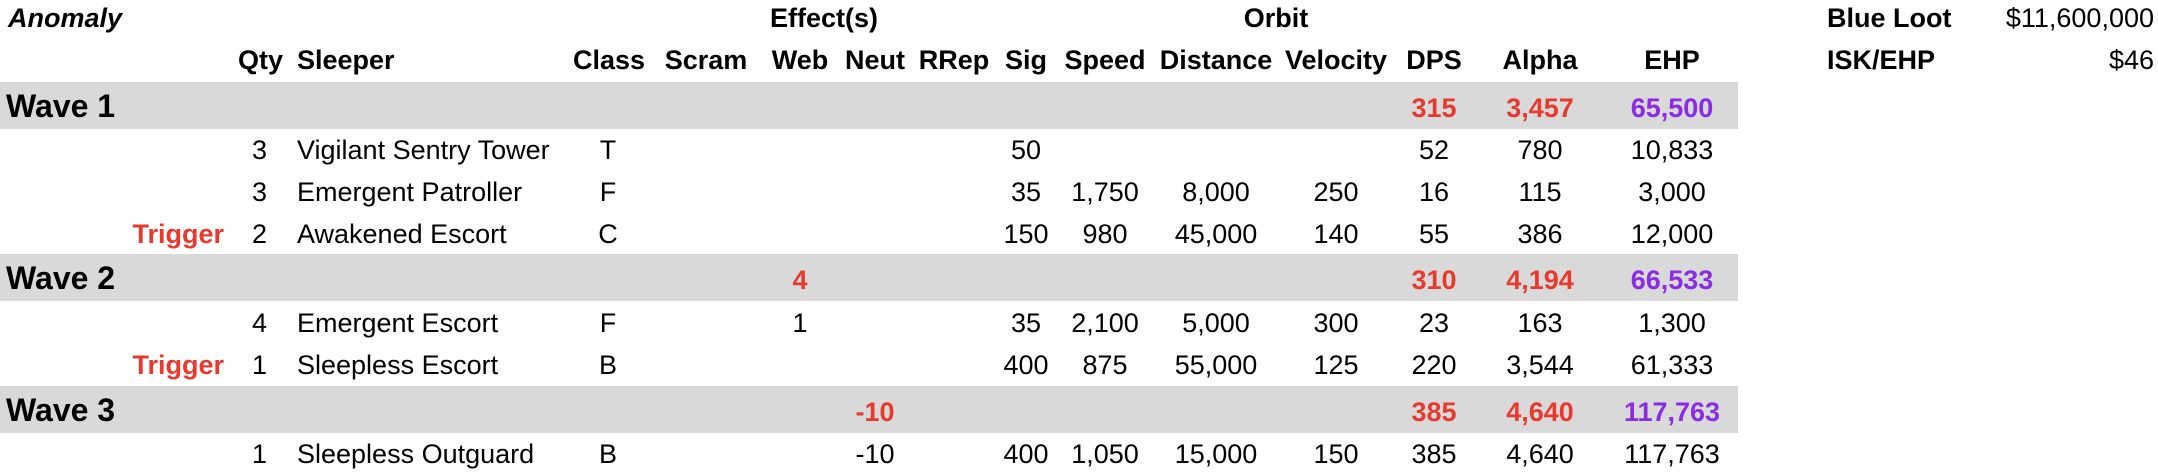  Describe the element at coordinates (608, 150) in the screenshot. I see `class-cell: T` at that location.